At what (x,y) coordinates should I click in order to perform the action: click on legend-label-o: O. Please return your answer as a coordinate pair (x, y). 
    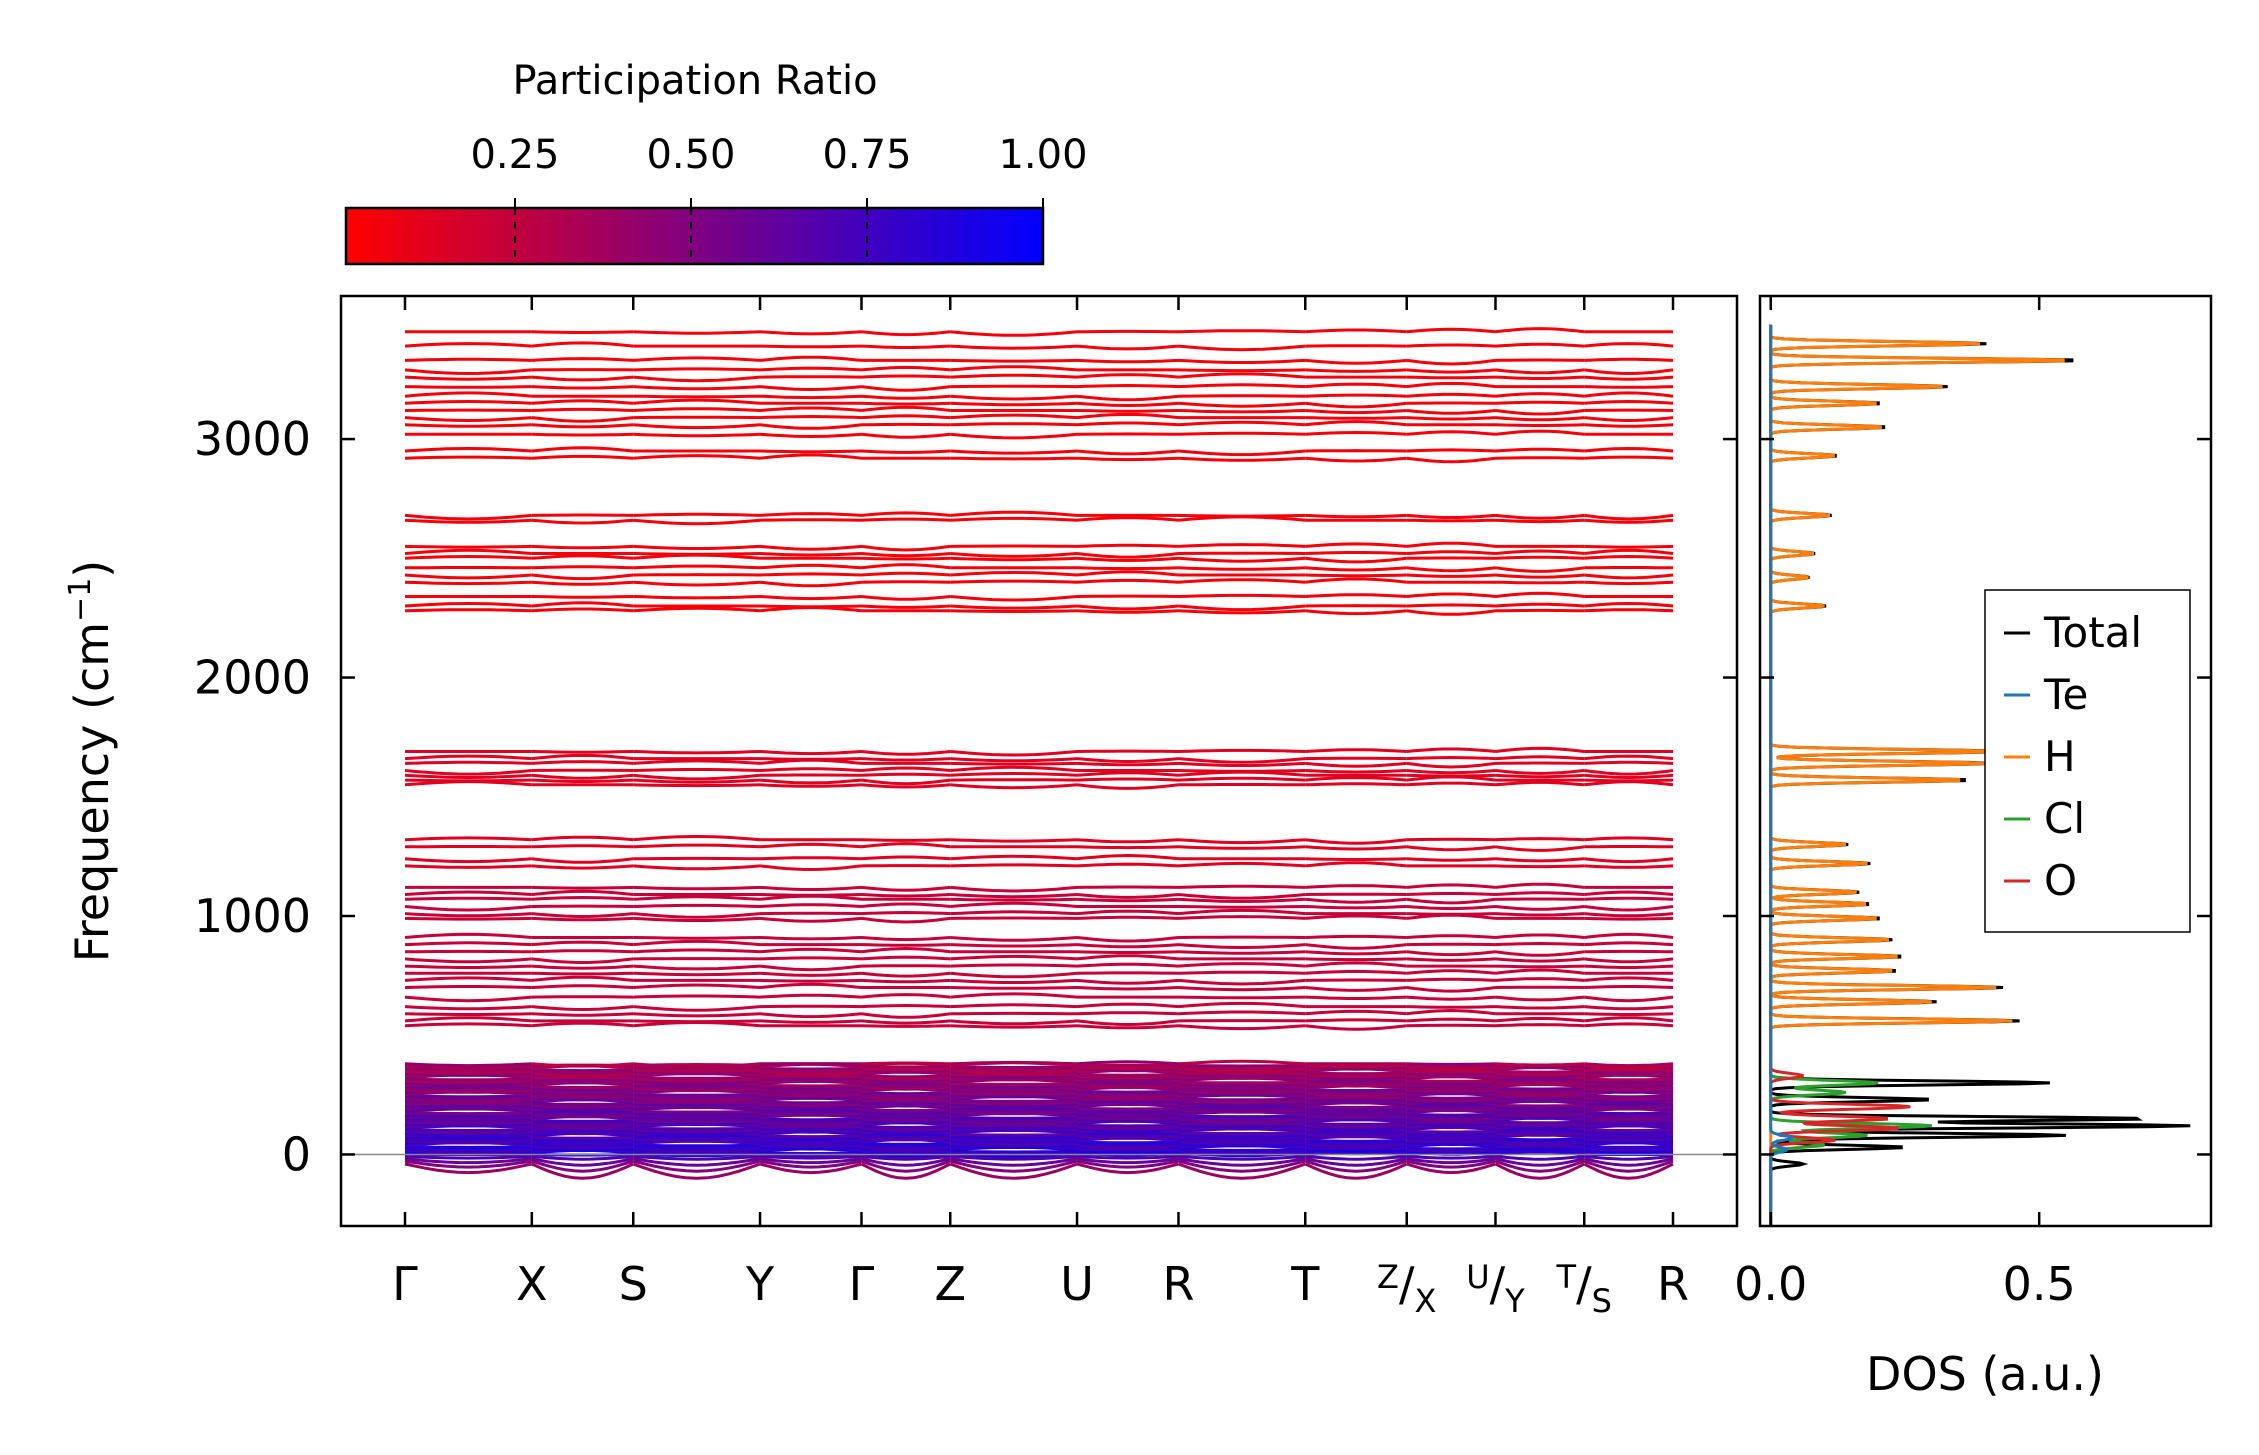
    Looking at the image, I should click on (2060, 880).